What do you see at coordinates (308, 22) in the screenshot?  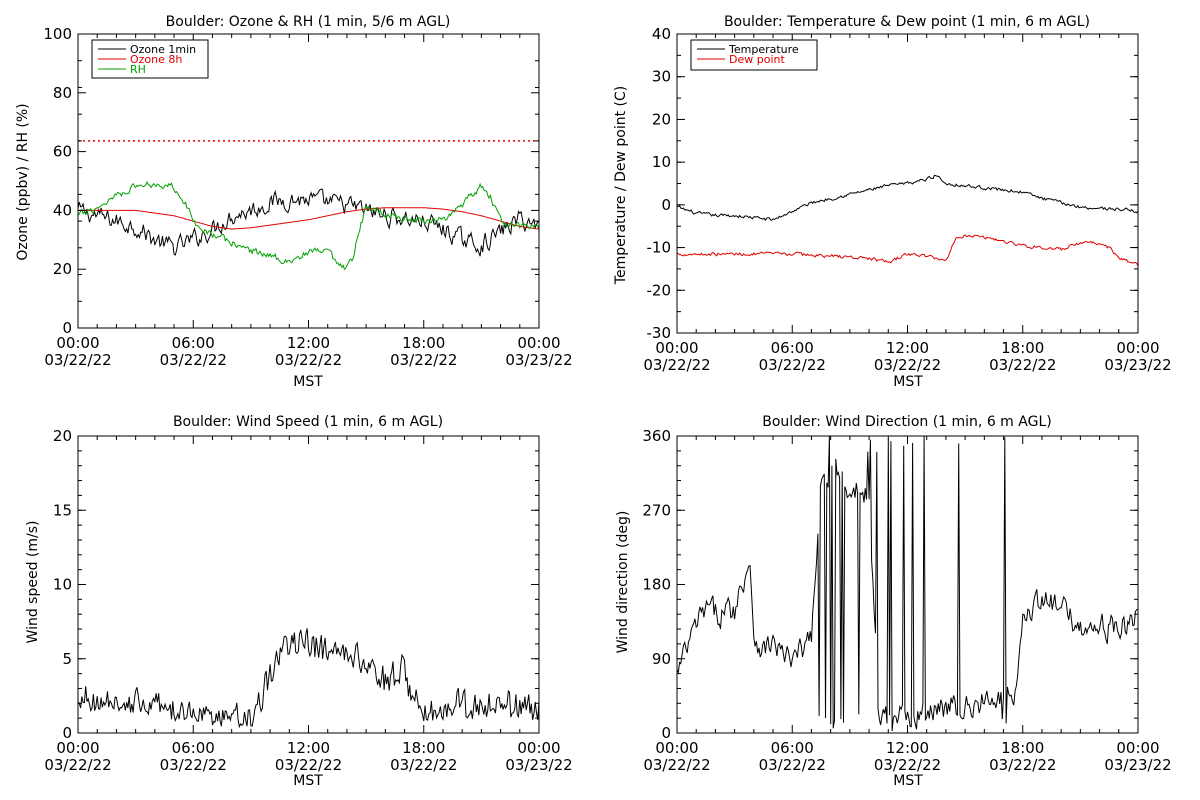 I see `panel-title: Boulder: Ozone & RH (1 min, 5/6 m AGL)` at bounding box center [308, 22].